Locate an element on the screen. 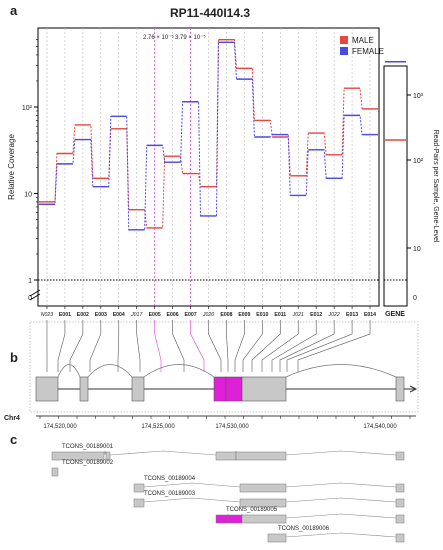  x-tick-label-E005: E005 is located at coordinates (155, 315).